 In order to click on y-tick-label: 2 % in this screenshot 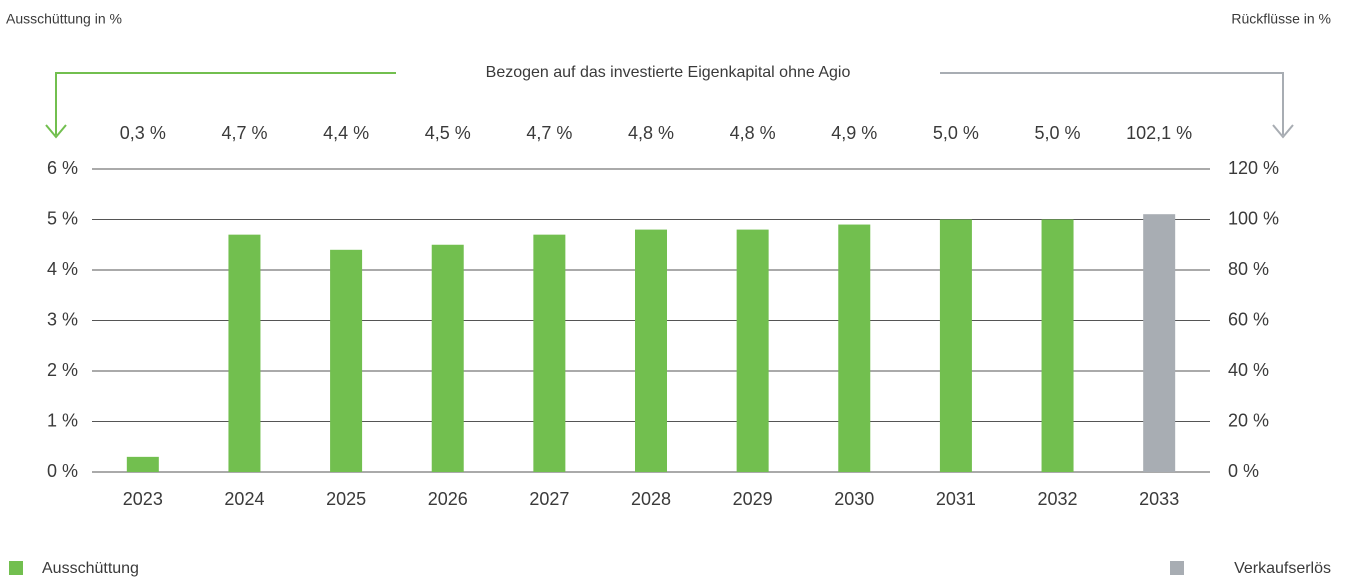, I will do `click(62, 370)`.